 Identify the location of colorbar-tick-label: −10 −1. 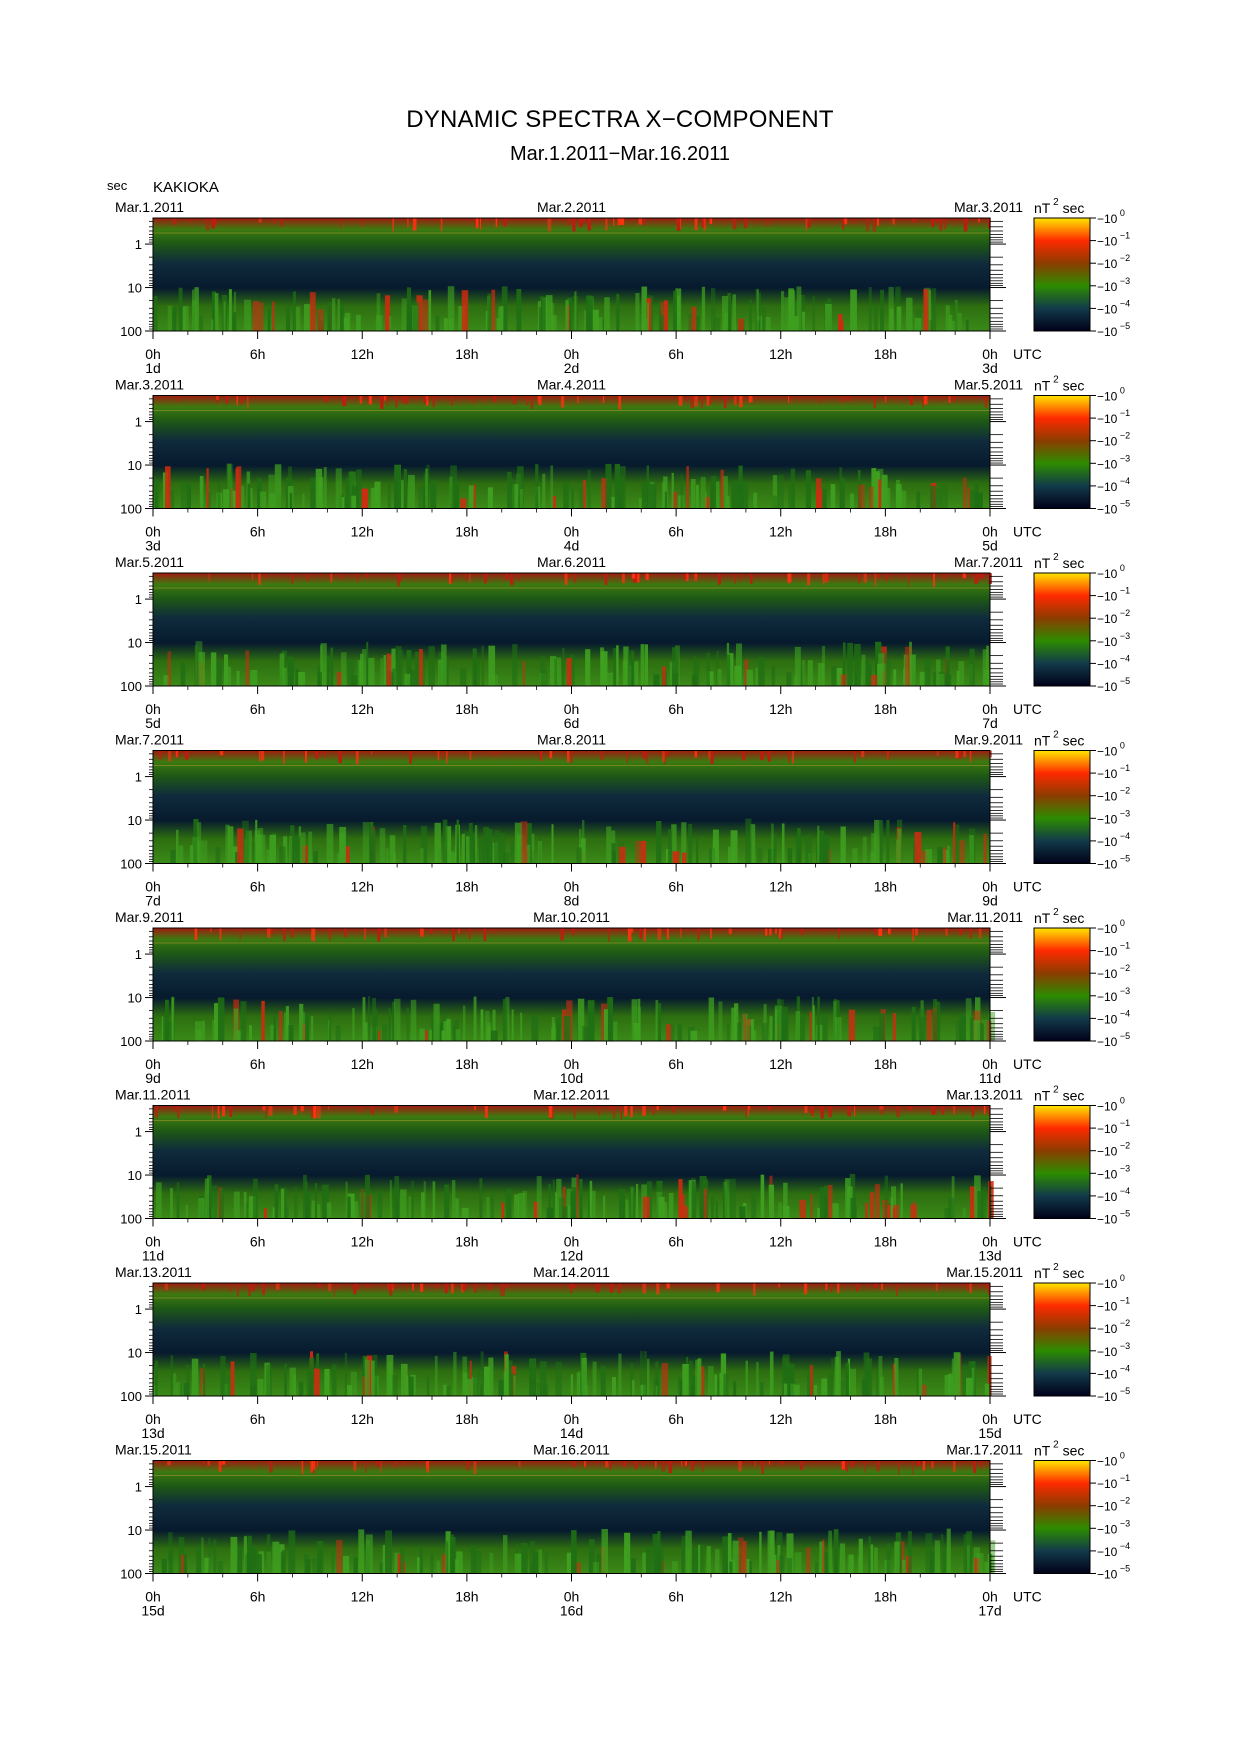
(1113, 417).